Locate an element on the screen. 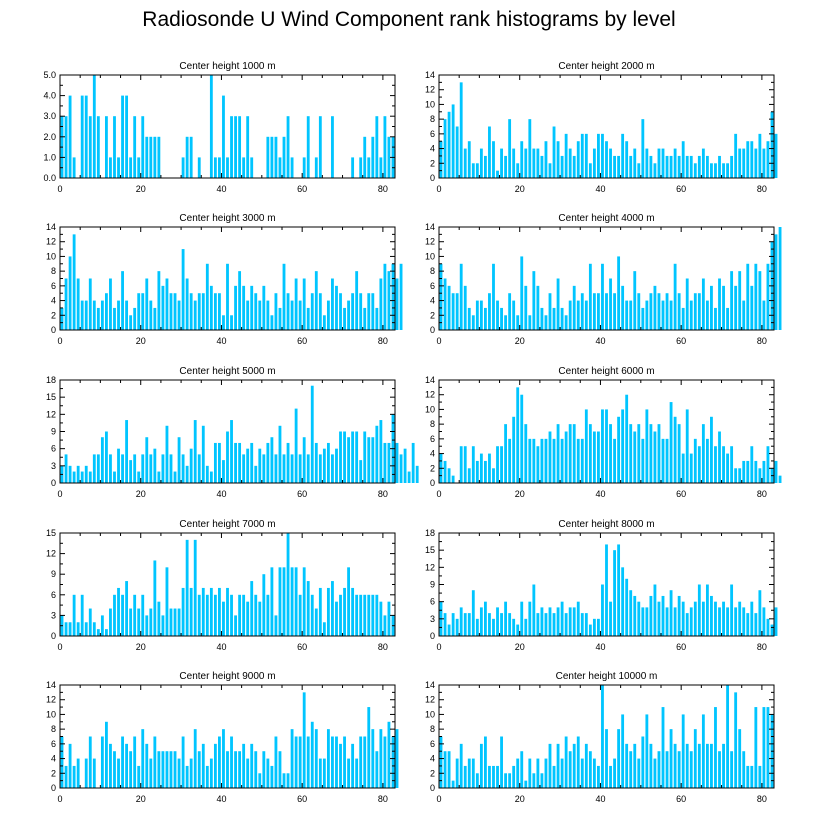  y-tick-label: 0 is located at coordinates (432, 788).